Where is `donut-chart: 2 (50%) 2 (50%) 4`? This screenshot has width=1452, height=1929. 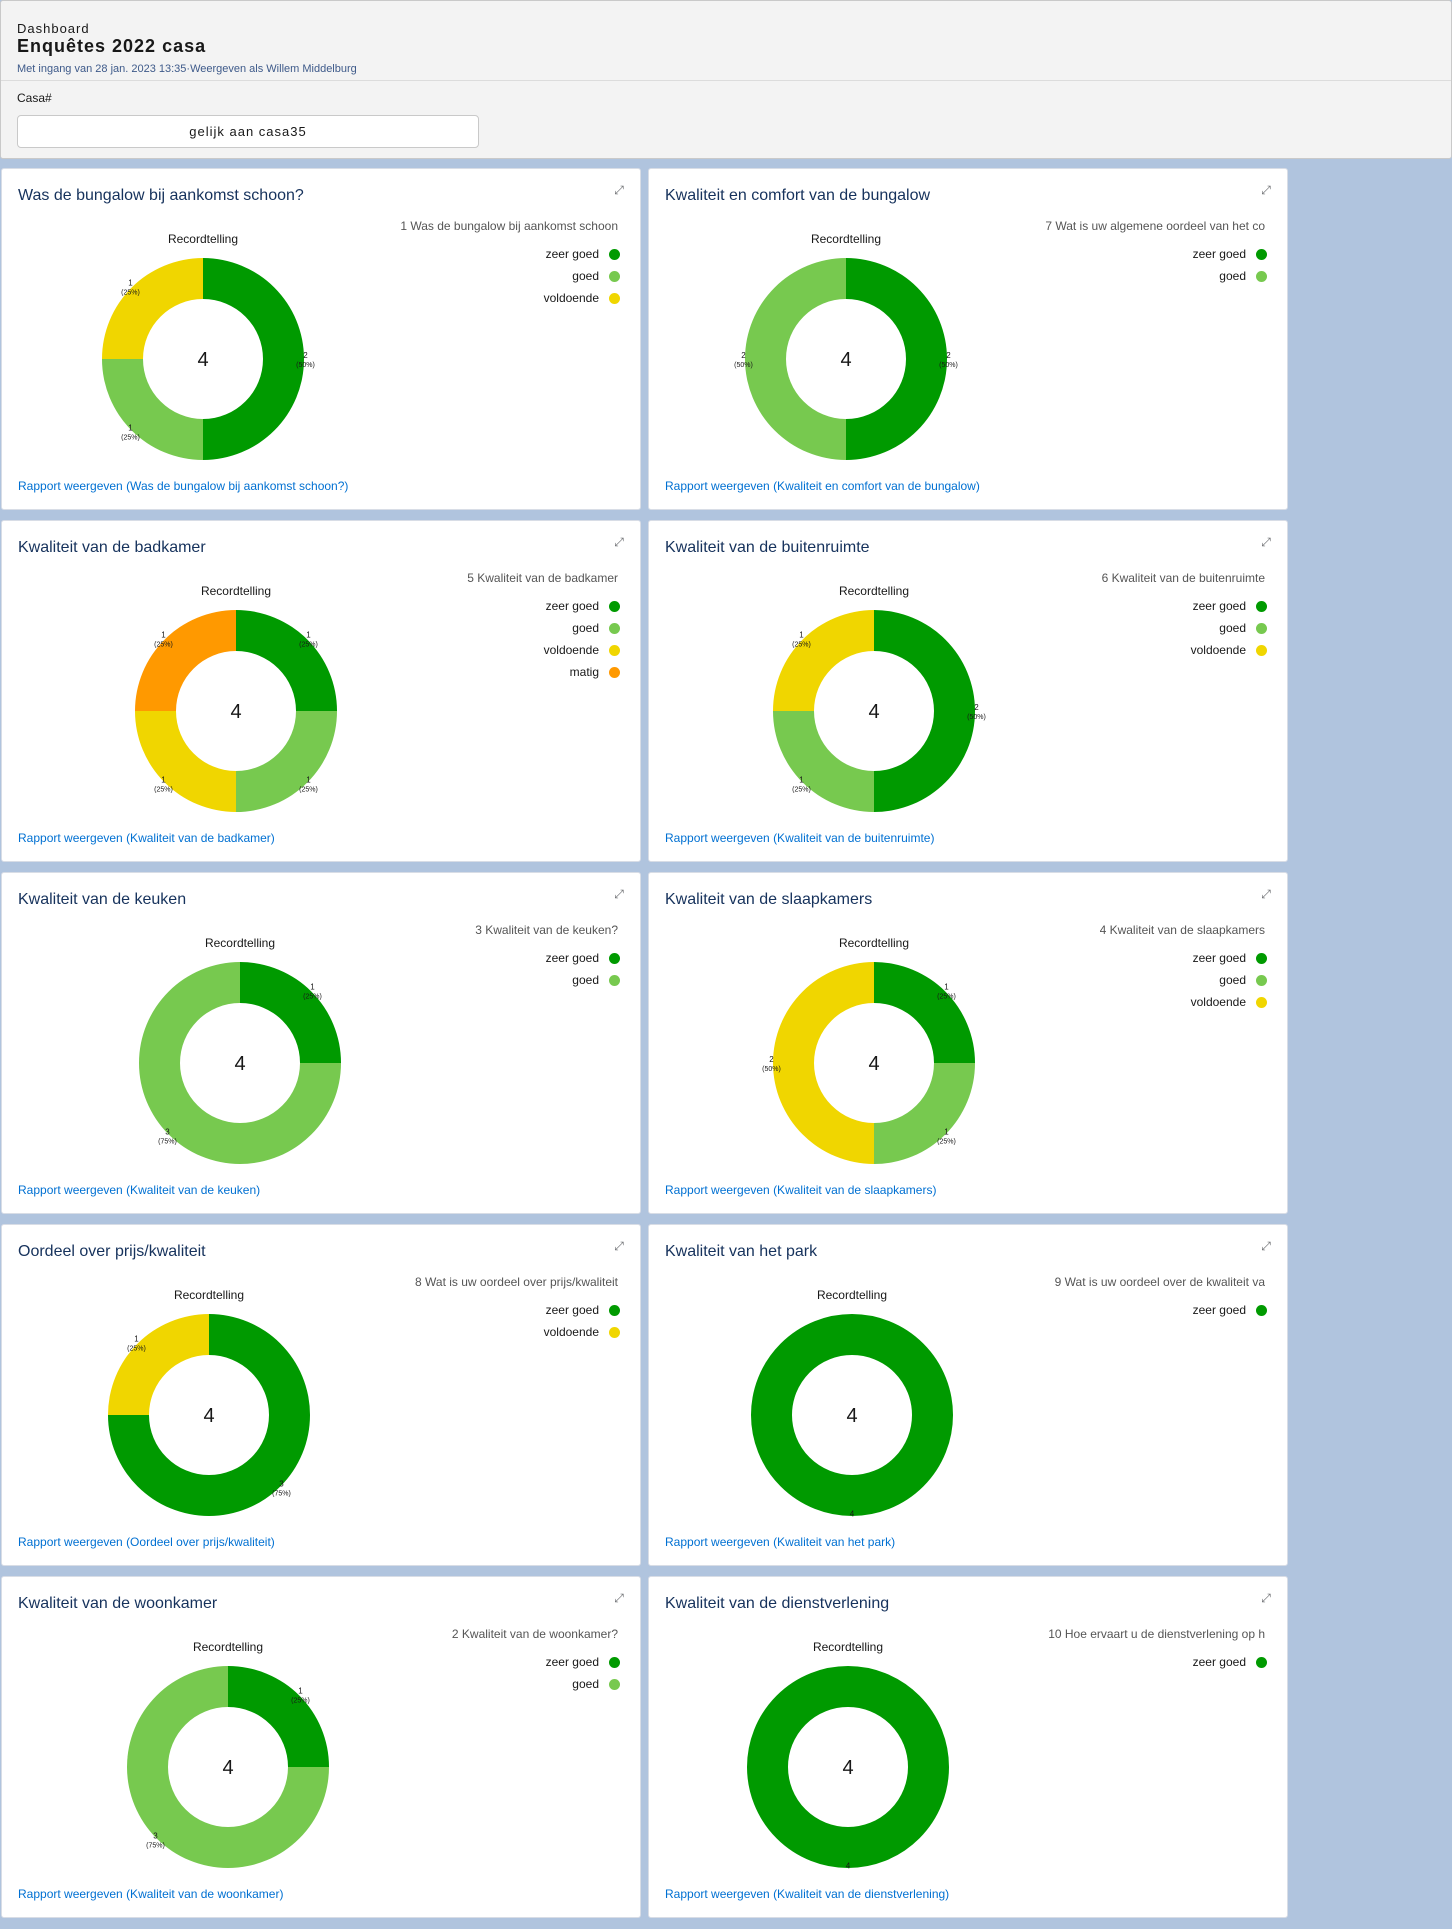
donut-chart: 2 (50%) 2 (50%) 4 is located at coordinates (846, 359).